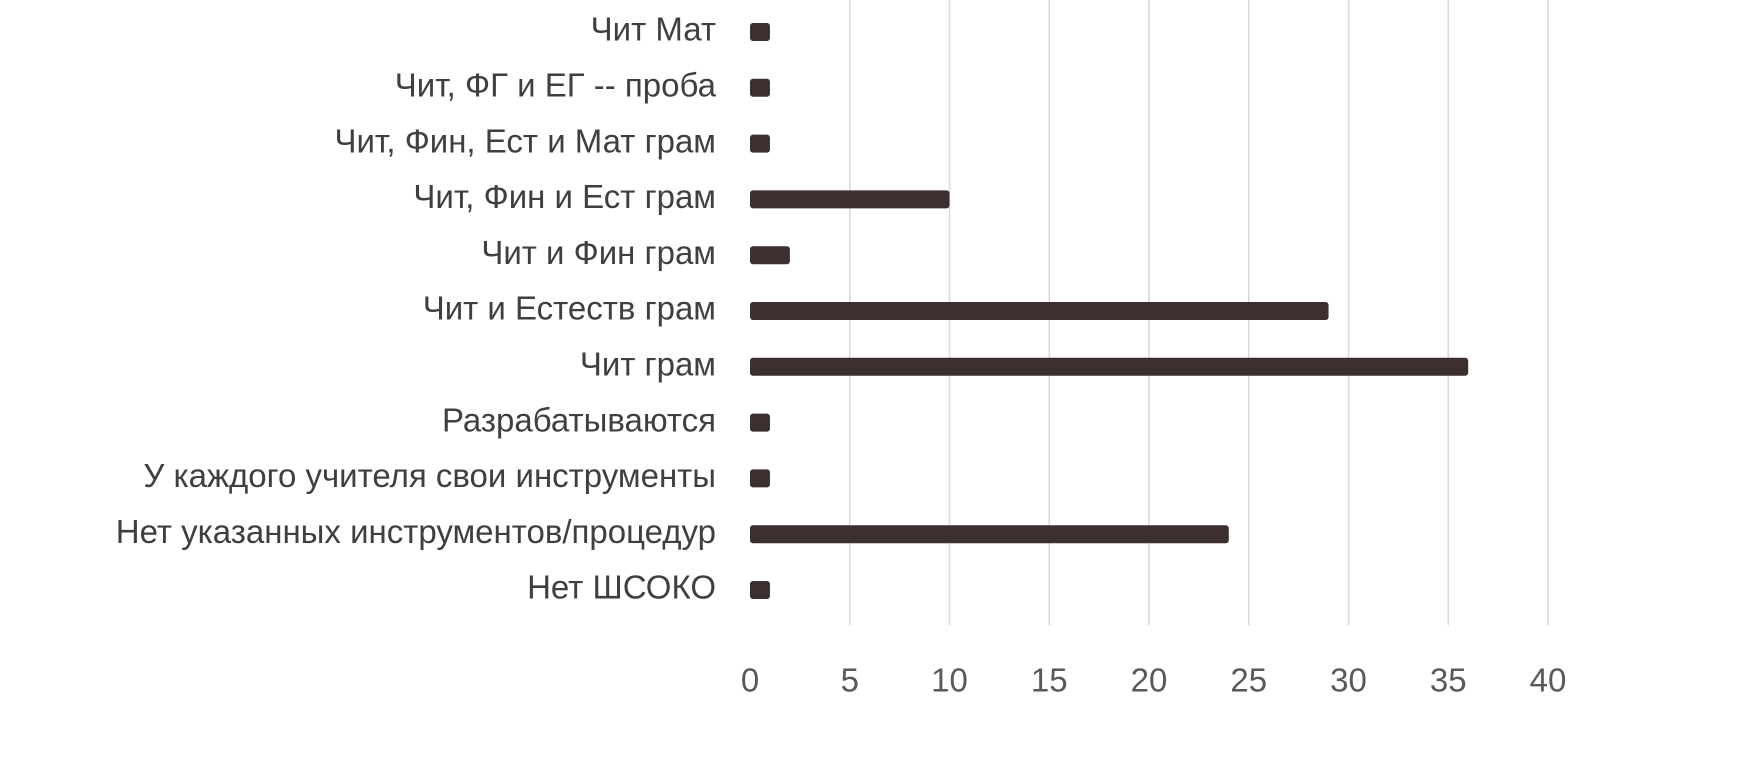 The height and width of the screenshot is (768, 1740). What do you see at coordinates (579, 419) in the screenshot?
I see `category-label: Разрабатываются` at bounding box center [579, 419].